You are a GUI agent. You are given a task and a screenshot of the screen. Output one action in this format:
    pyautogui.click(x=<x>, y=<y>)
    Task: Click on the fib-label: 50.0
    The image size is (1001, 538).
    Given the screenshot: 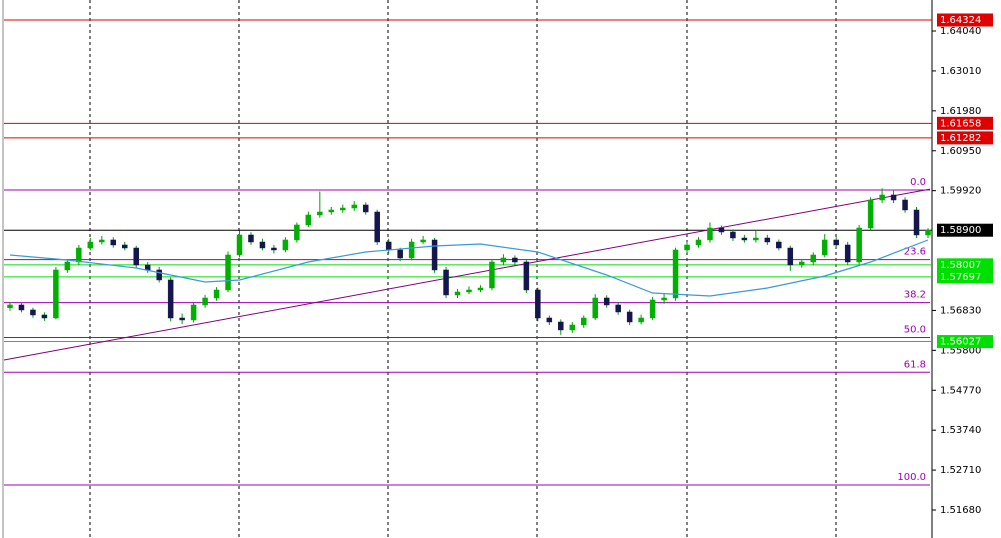 What is the action you would take?
    pyautogui.click(x=915, y=329)
    